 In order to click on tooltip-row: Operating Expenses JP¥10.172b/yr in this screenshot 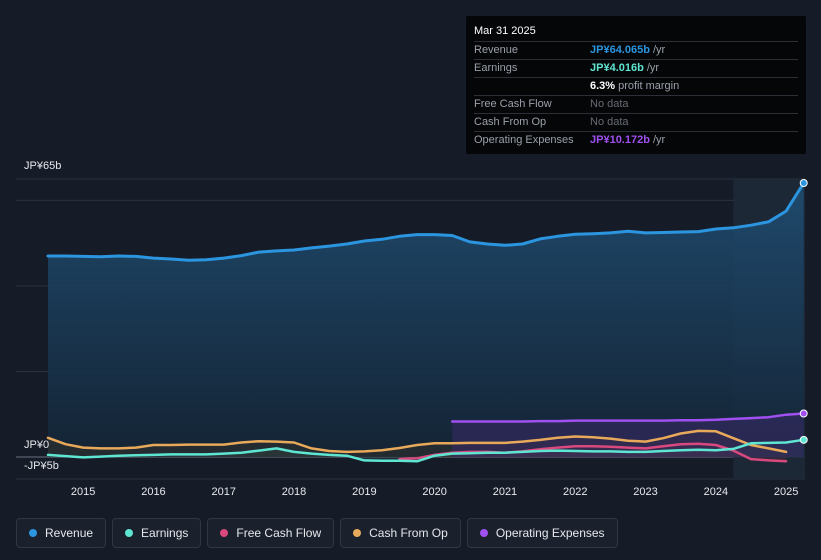, I will do `click(636, 140)`.